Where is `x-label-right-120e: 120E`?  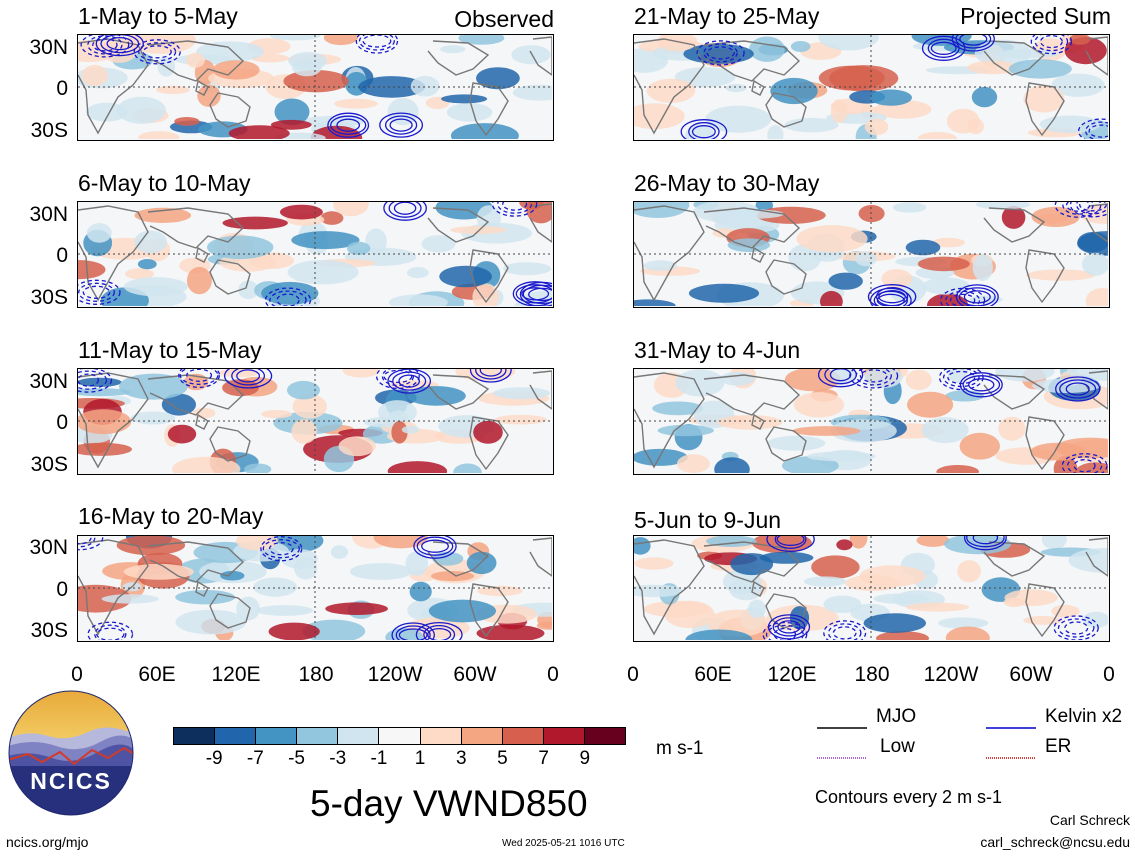
x-label-right-120e: 120E is located at coordinates (792, 674).